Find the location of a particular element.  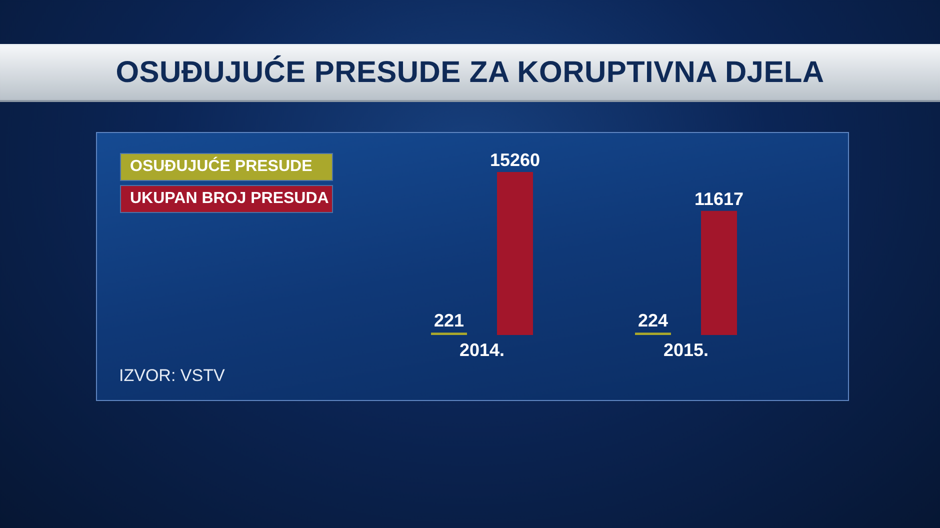

data-label: 224 is located at coordinates (653, 320).